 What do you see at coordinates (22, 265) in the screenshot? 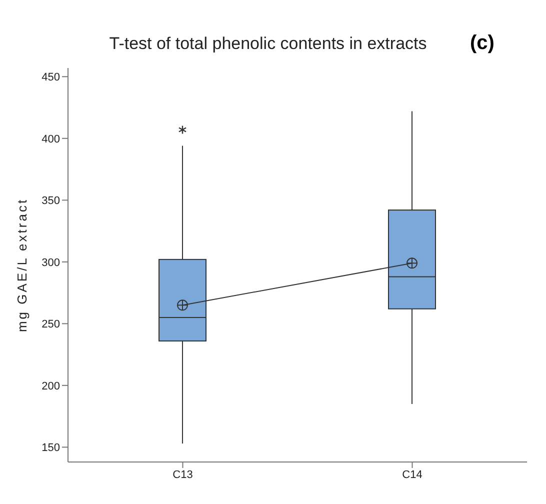
I see `y-axis-title: mg GAE/L extract` at bounding box center [22, 265].